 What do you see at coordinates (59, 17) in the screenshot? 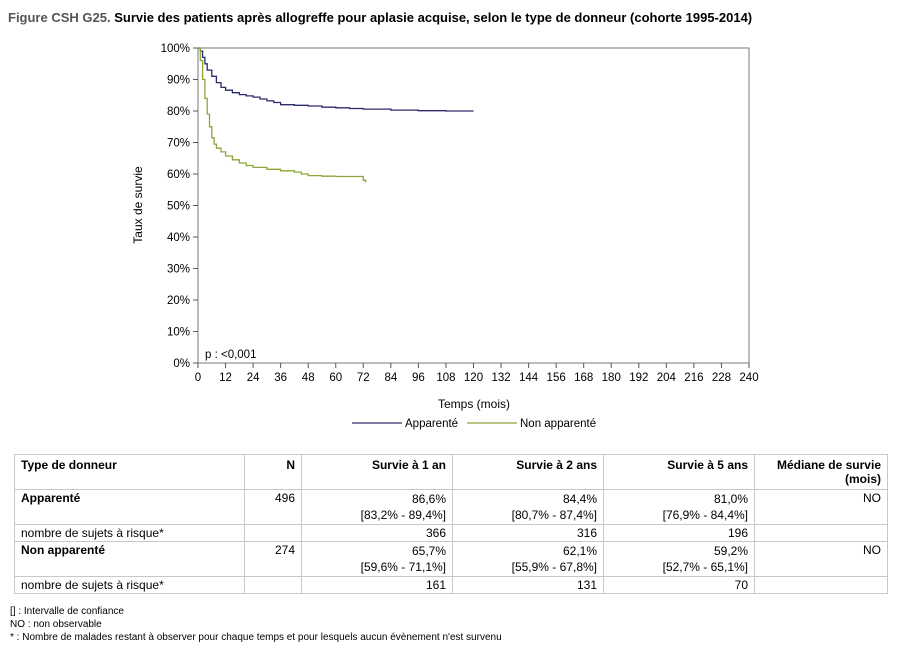
I see `figure-label: Figure CSH G25.` at bounding box center [59, 17].